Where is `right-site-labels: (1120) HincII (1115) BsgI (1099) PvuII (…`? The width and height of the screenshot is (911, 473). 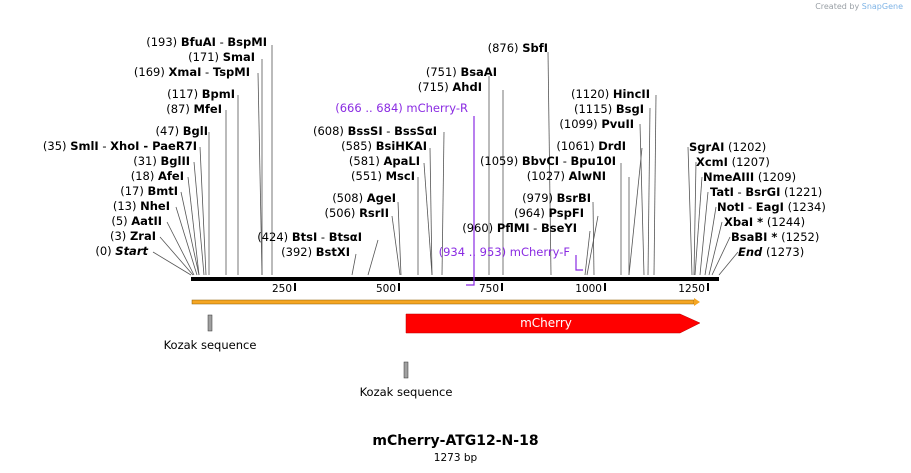 right-site-labels: (1120) HincII (1115) BsgI (1099) PvuII (… is located at coordinates (690, 173).